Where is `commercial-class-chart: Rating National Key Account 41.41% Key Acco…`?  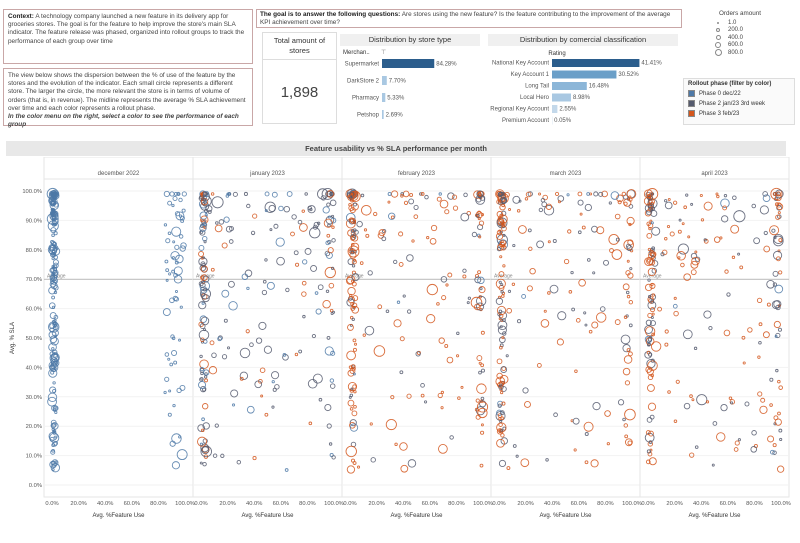
commercial-class-chart: Rating National Key Account 41.41% Key Acco… is located at coordinates (583, 86).